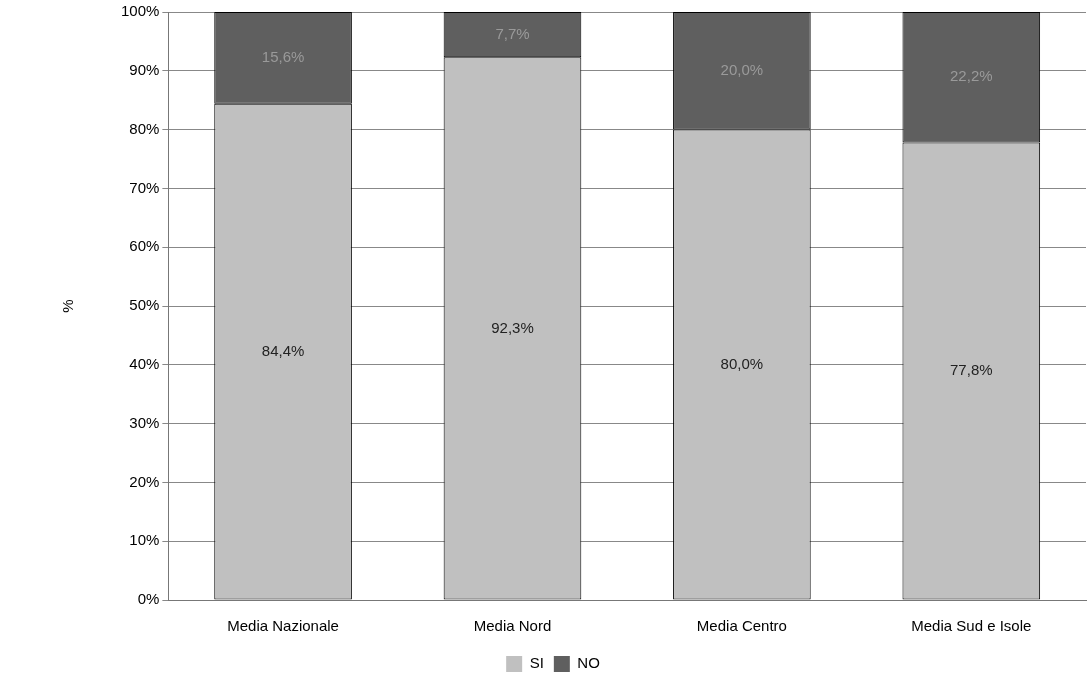 Image resolution: width=1091 pixels, height=692 pixels. Describe the element at coordinates (971, 76) in the screenshot. I see `data-label: 22,2%` at that location.